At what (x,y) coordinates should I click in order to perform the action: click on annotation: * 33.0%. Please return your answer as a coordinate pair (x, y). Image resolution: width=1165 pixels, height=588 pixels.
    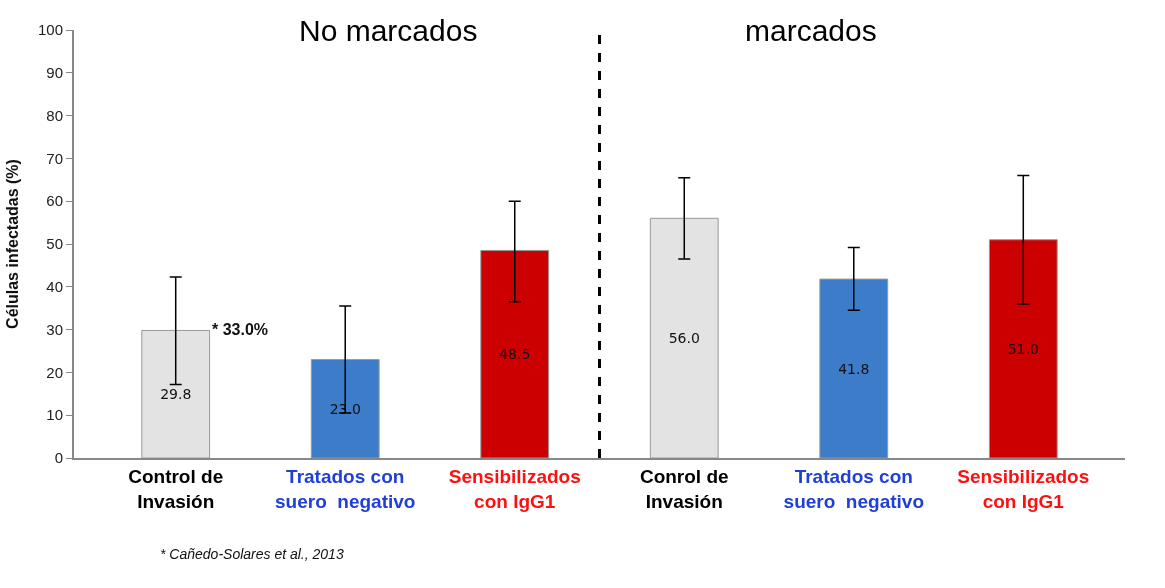
    Looking at the image, I should click on (240, 329).